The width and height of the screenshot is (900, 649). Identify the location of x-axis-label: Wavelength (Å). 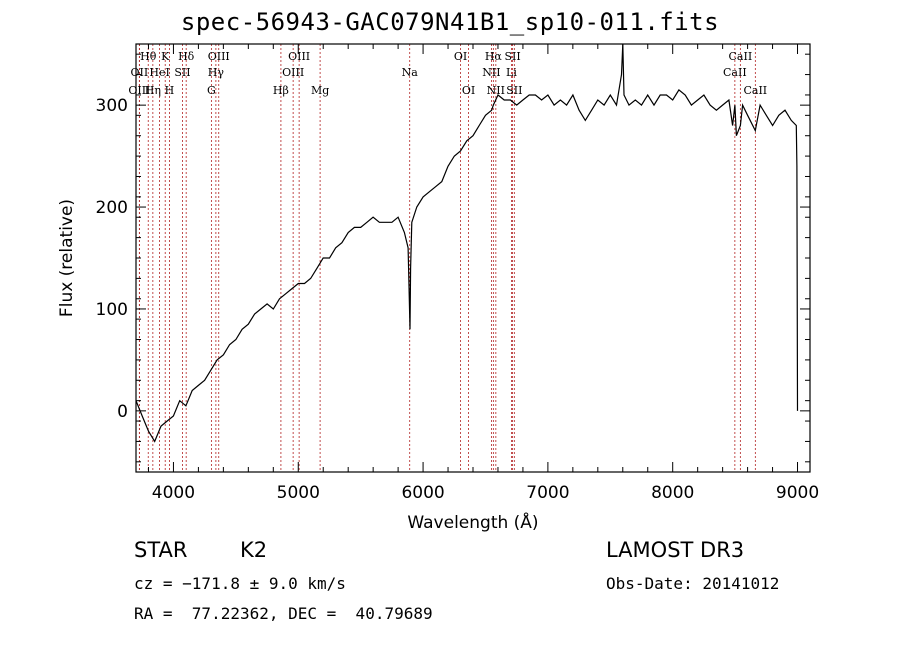
(472, 522).